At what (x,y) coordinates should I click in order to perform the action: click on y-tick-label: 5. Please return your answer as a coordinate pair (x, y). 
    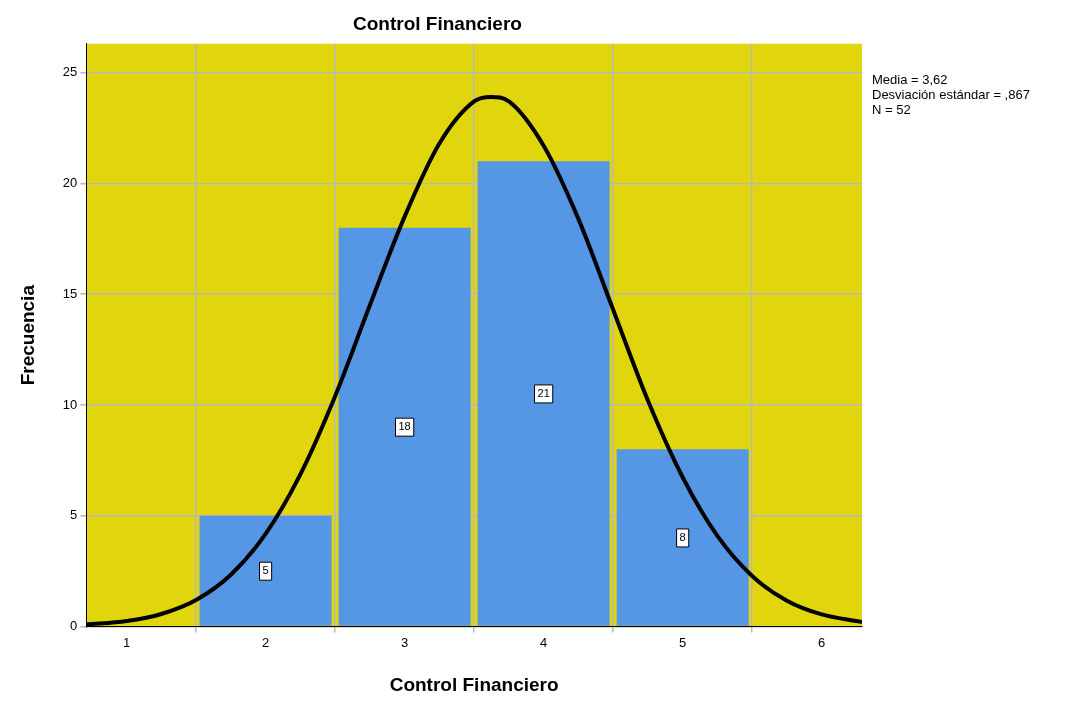
    Looking at the image, I should click on (74, 515).